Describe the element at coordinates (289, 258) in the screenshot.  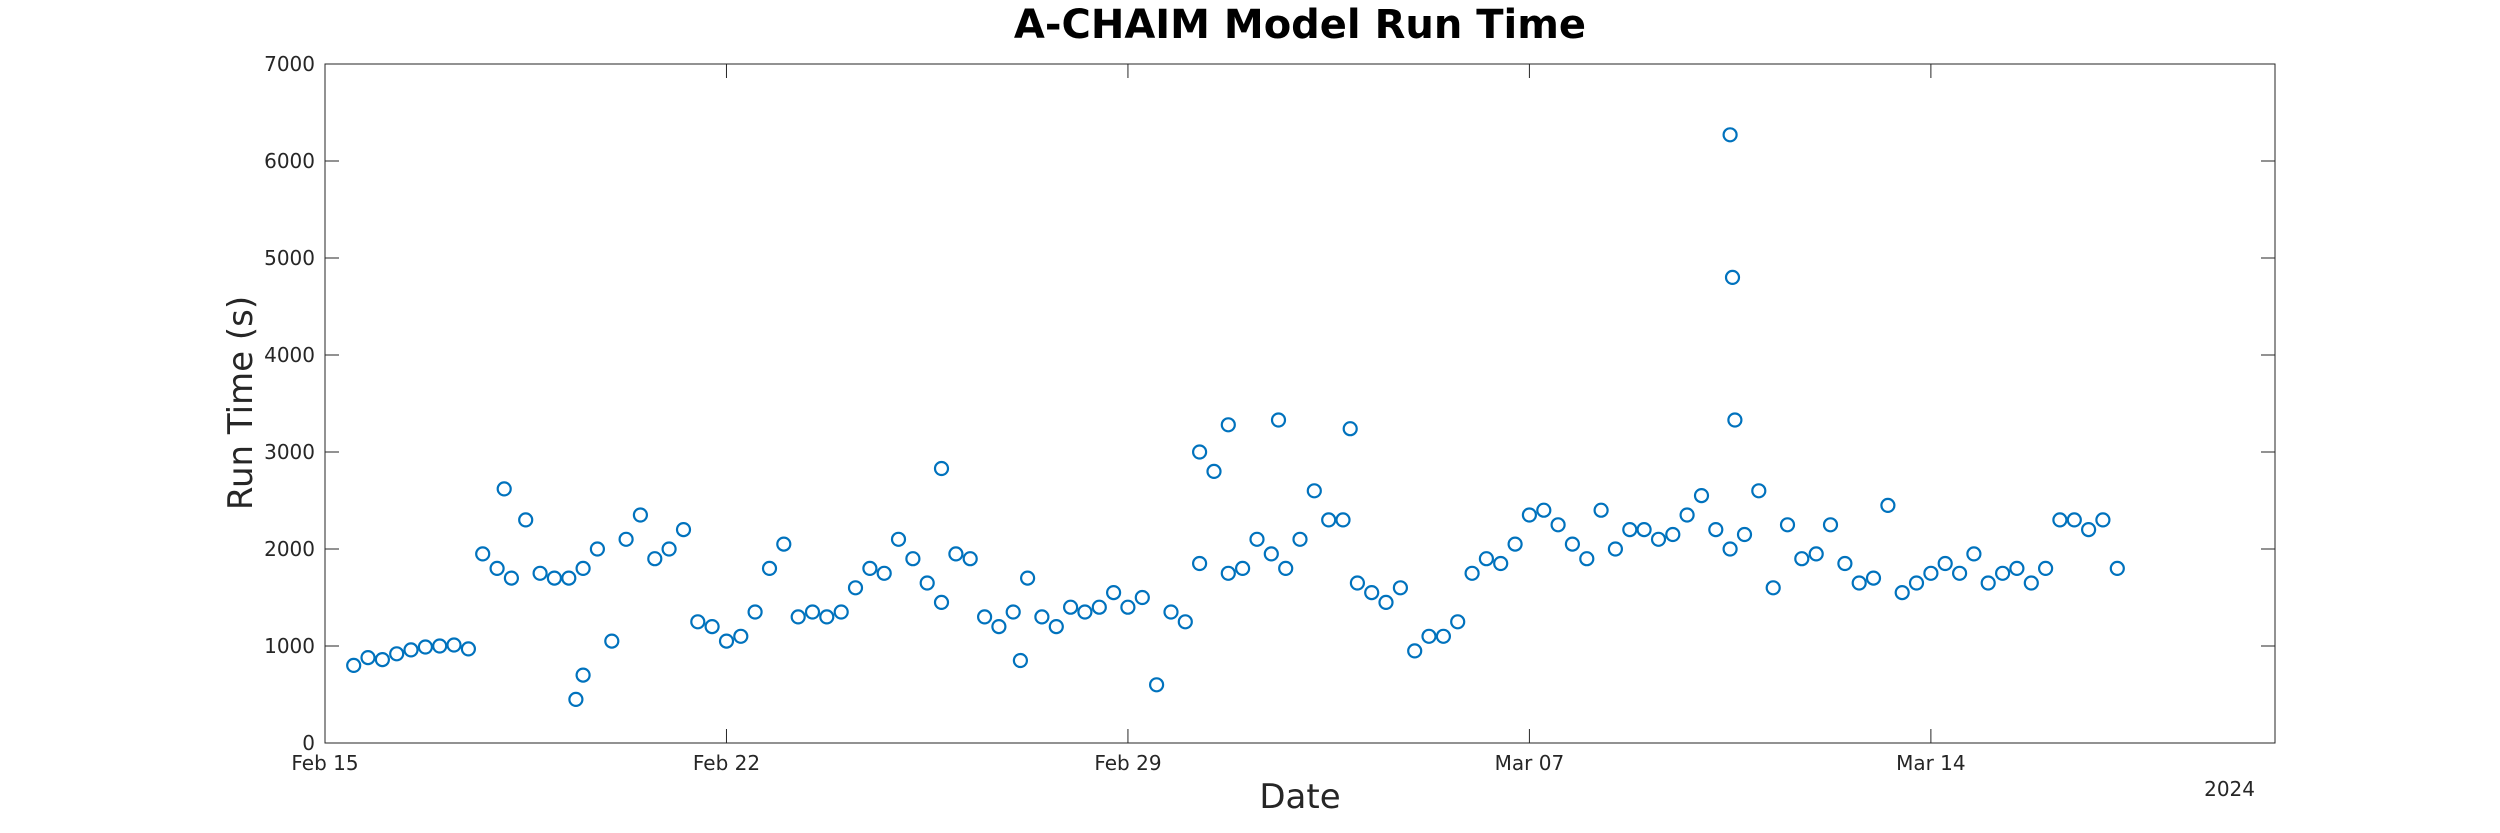
I see `y-tick-label: 5000` at that location.